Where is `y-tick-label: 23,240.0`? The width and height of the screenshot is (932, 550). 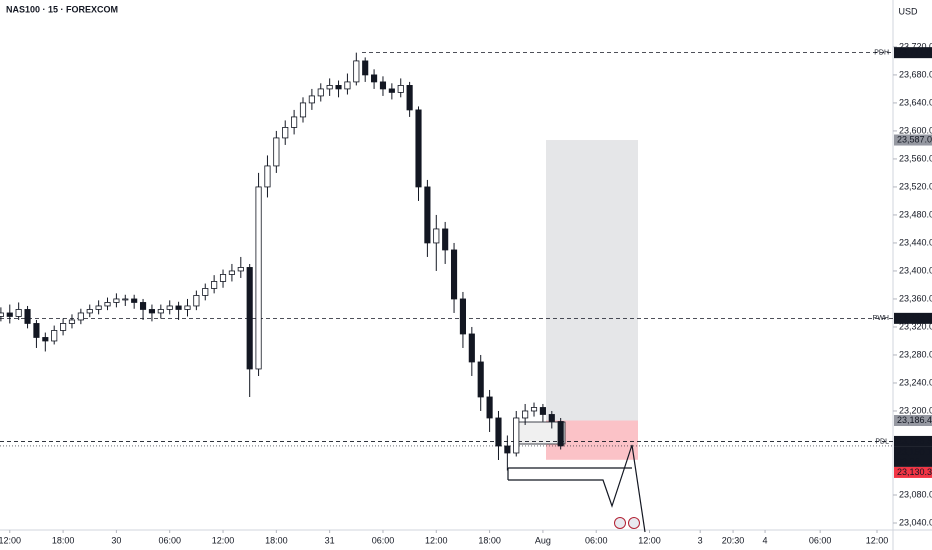 y-tick-label: 23,240.0 is located at coordinates (915, 382).